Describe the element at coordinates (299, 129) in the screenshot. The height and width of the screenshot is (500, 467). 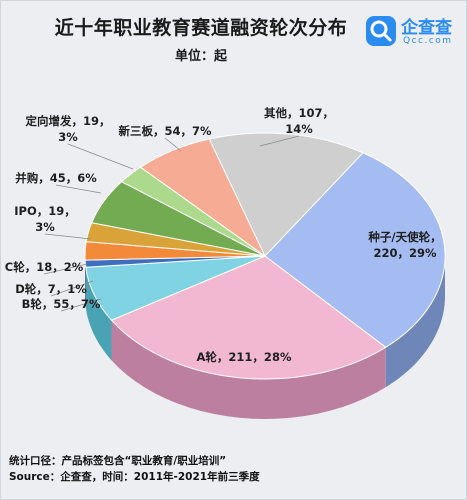
I see `slice-label-0-line2: 14%` at that location.